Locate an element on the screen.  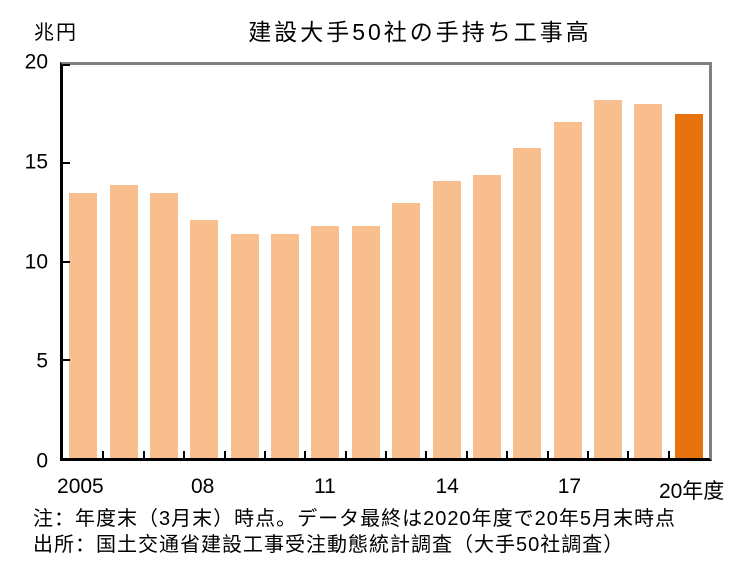
bar-slot-2014 is located at coordinates (446, 261).